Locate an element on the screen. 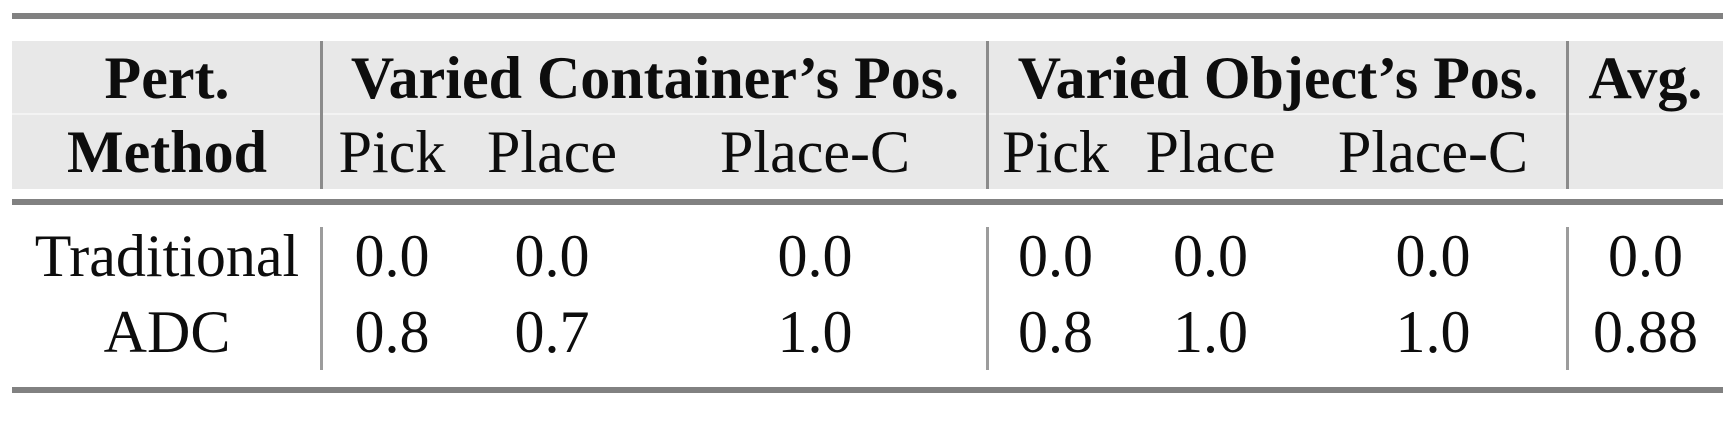  column-separator-method-body is located at coordinates (321, 298).